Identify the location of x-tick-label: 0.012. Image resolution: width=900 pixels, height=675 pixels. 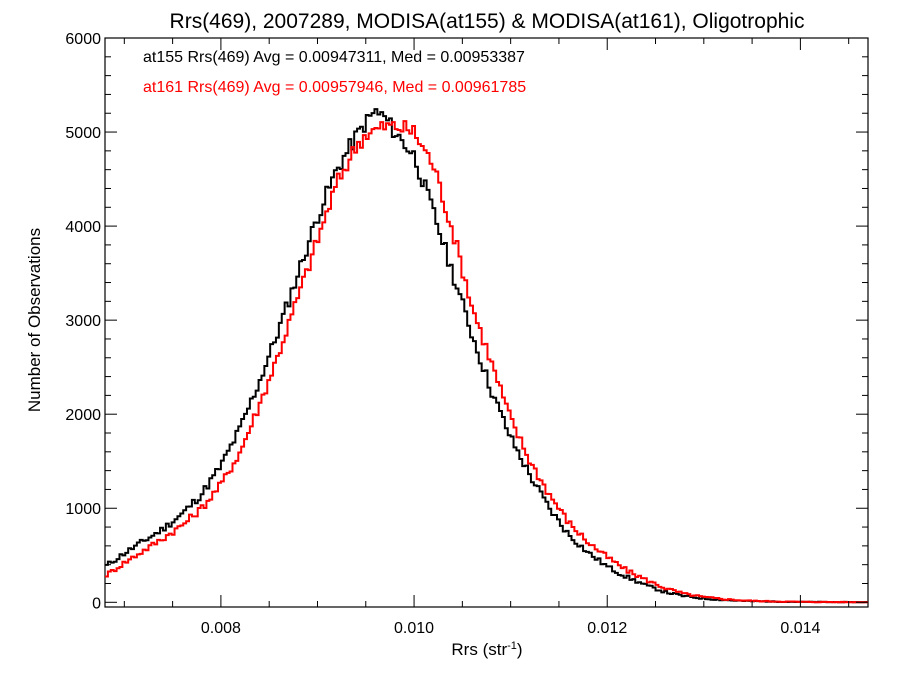
(607, 628).